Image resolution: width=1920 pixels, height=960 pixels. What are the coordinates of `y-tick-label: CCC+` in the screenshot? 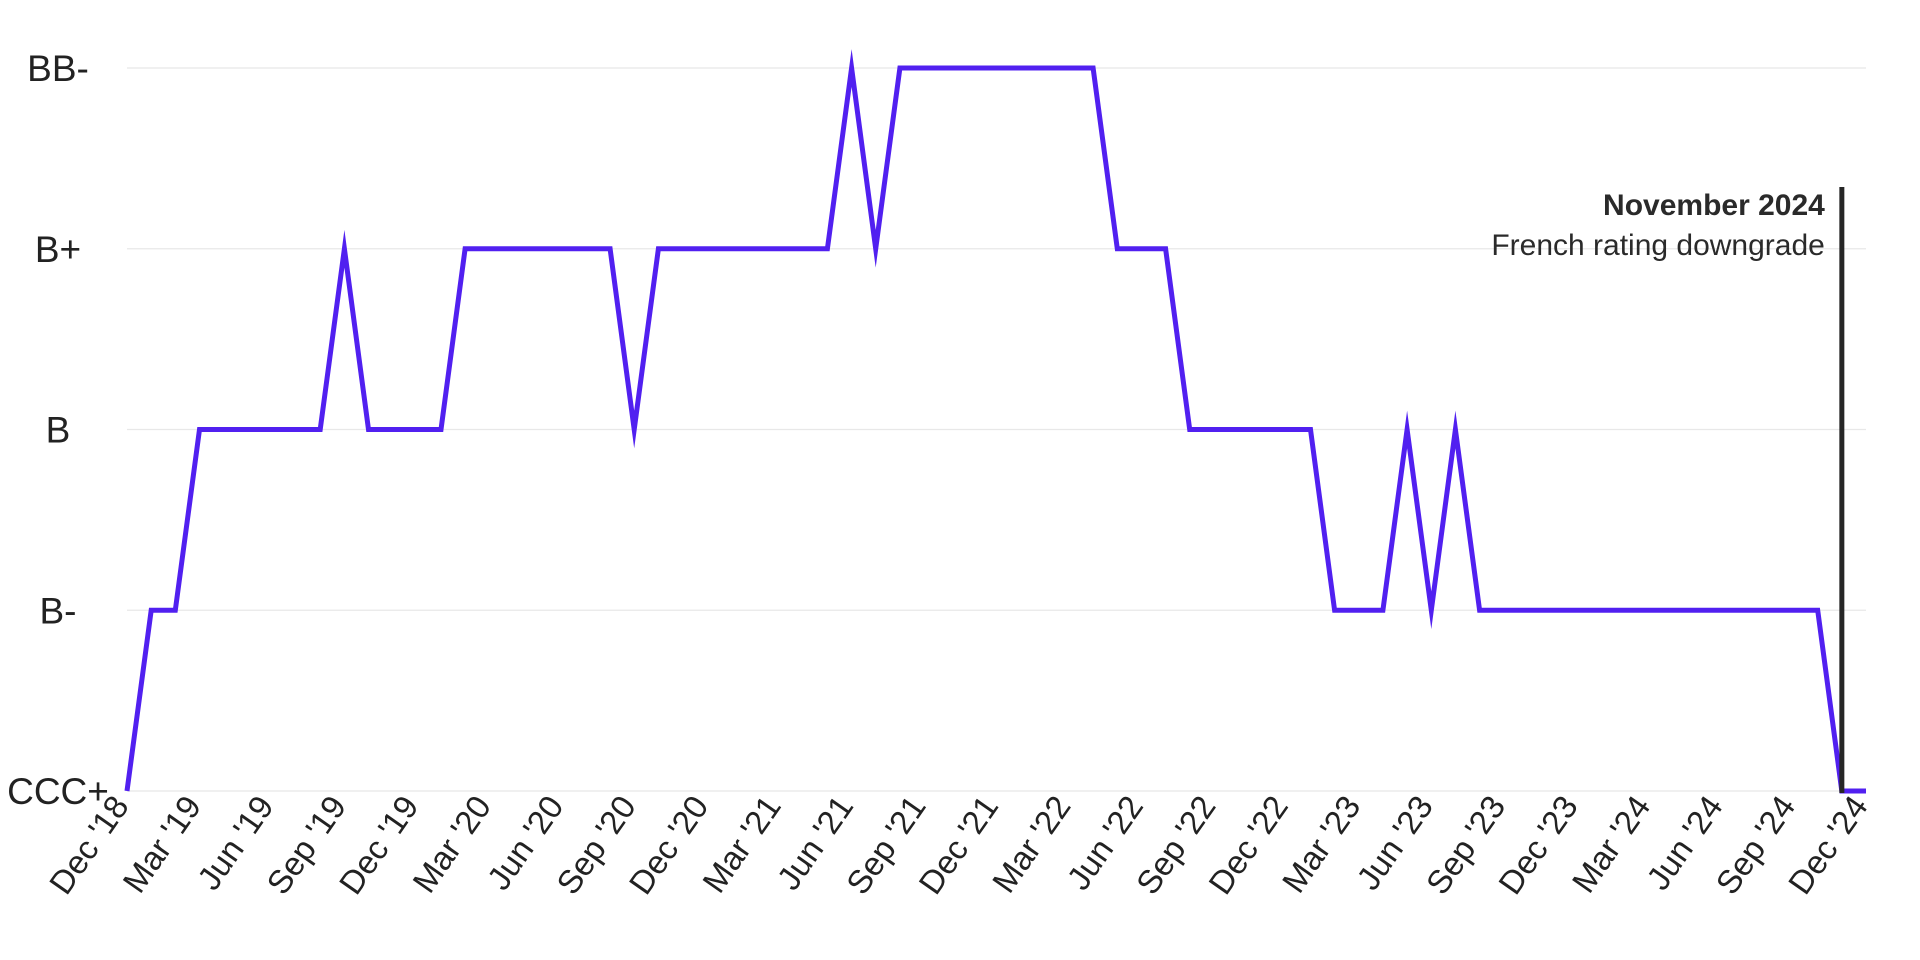 It's located at (58, 791).